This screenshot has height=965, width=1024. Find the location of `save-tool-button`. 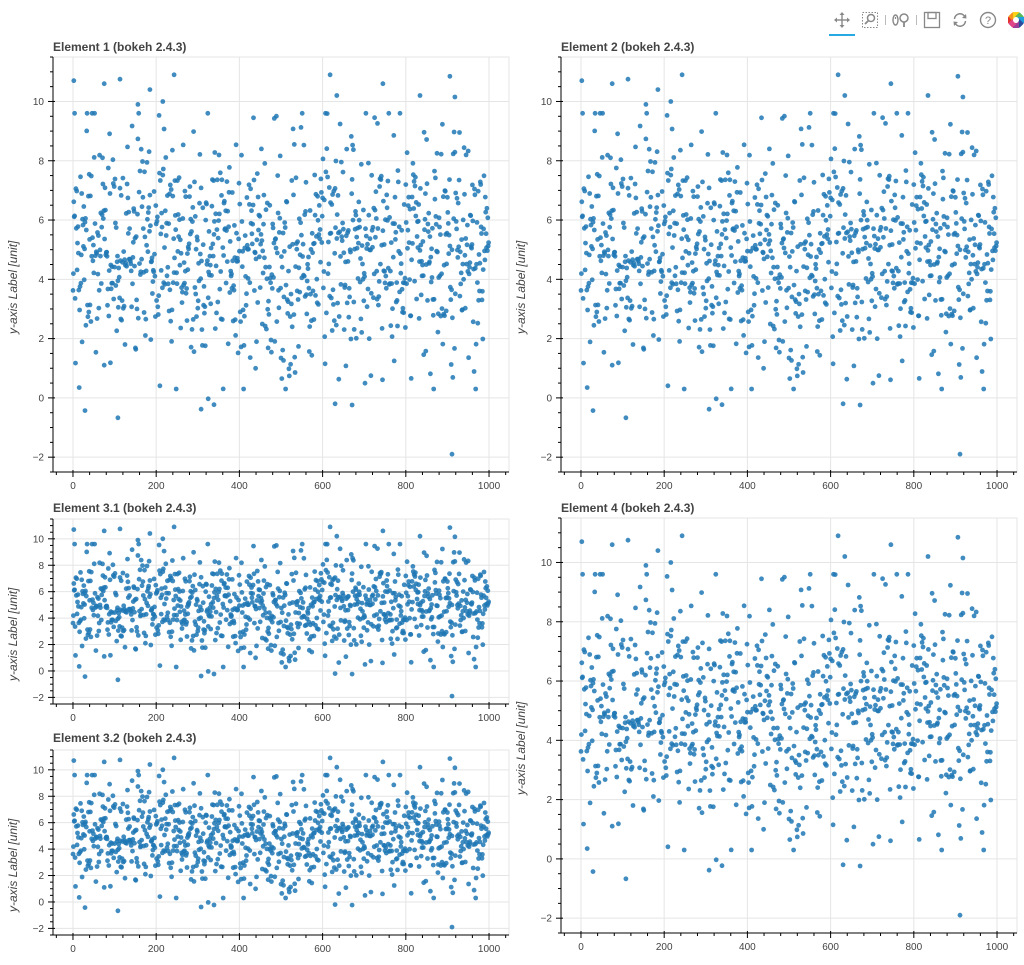

save-tool-button is located at coordinates (932, 20).